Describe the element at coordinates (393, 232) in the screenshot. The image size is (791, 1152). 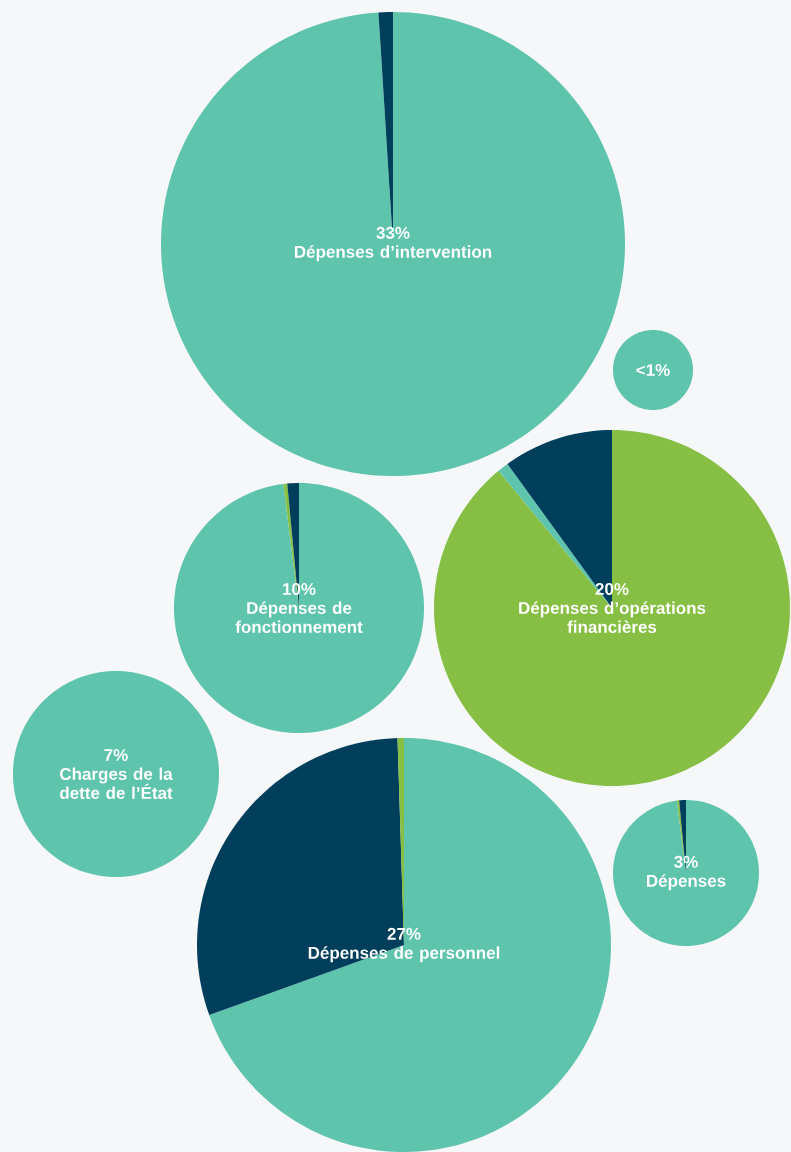
I see `text: 33%` at that location.